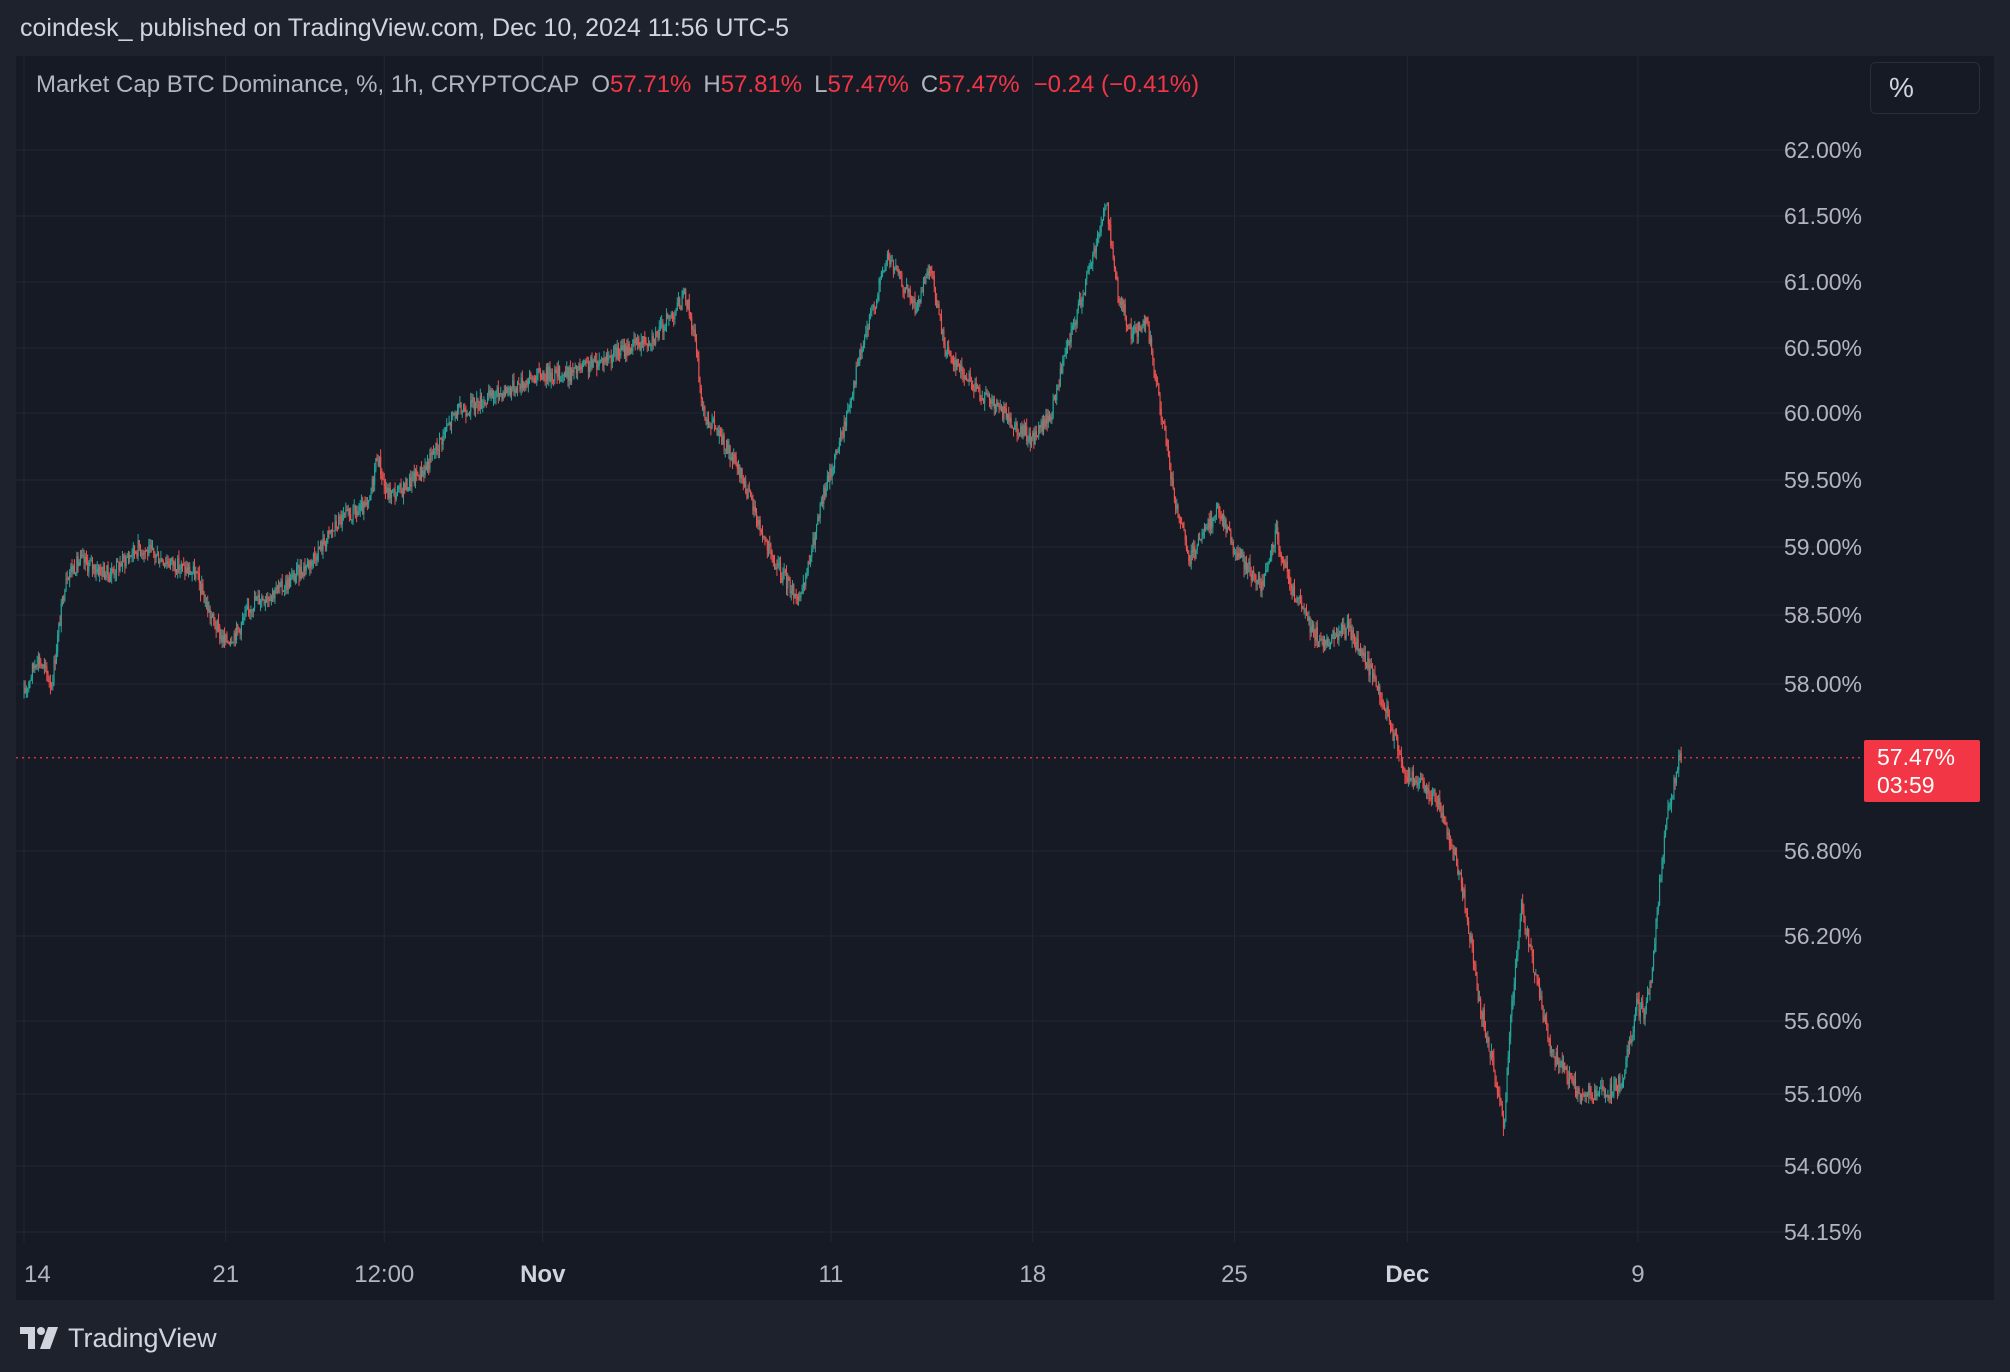  What do you see at coordinates (712, 84) in the screenshot?
I see `legend-high-label: H` at bounding box center [712, 84].